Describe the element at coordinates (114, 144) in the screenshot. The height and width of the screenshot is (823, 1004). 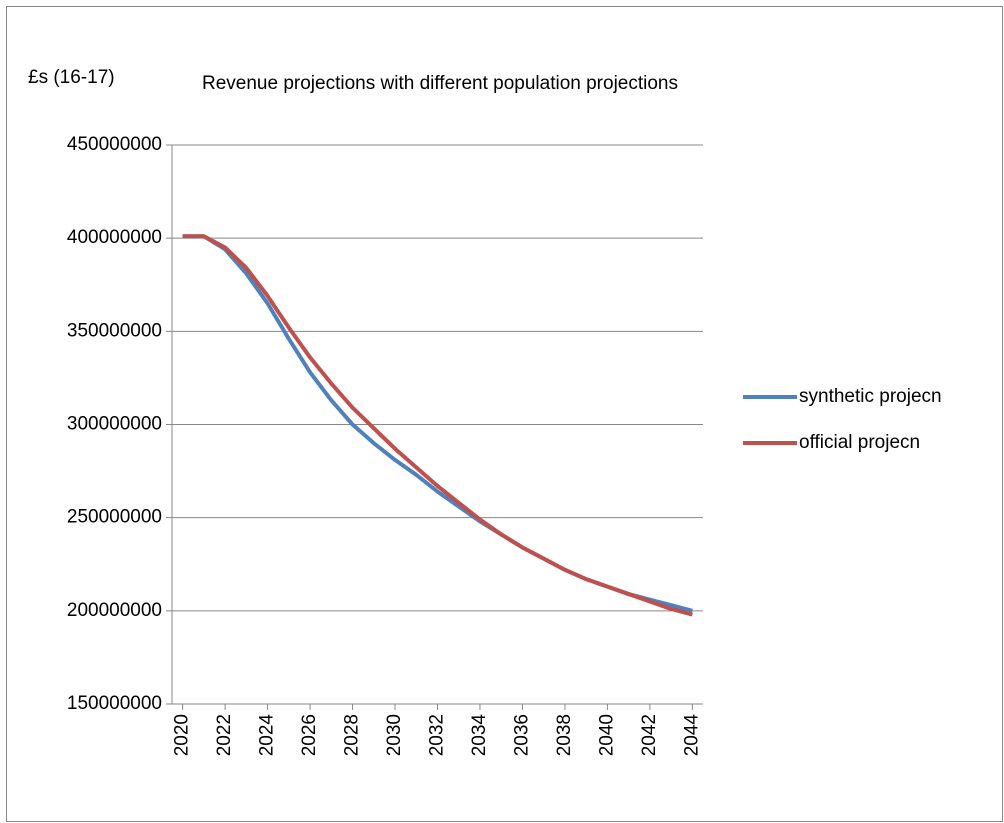
I see `y-tick-label: 450000000` at that location.